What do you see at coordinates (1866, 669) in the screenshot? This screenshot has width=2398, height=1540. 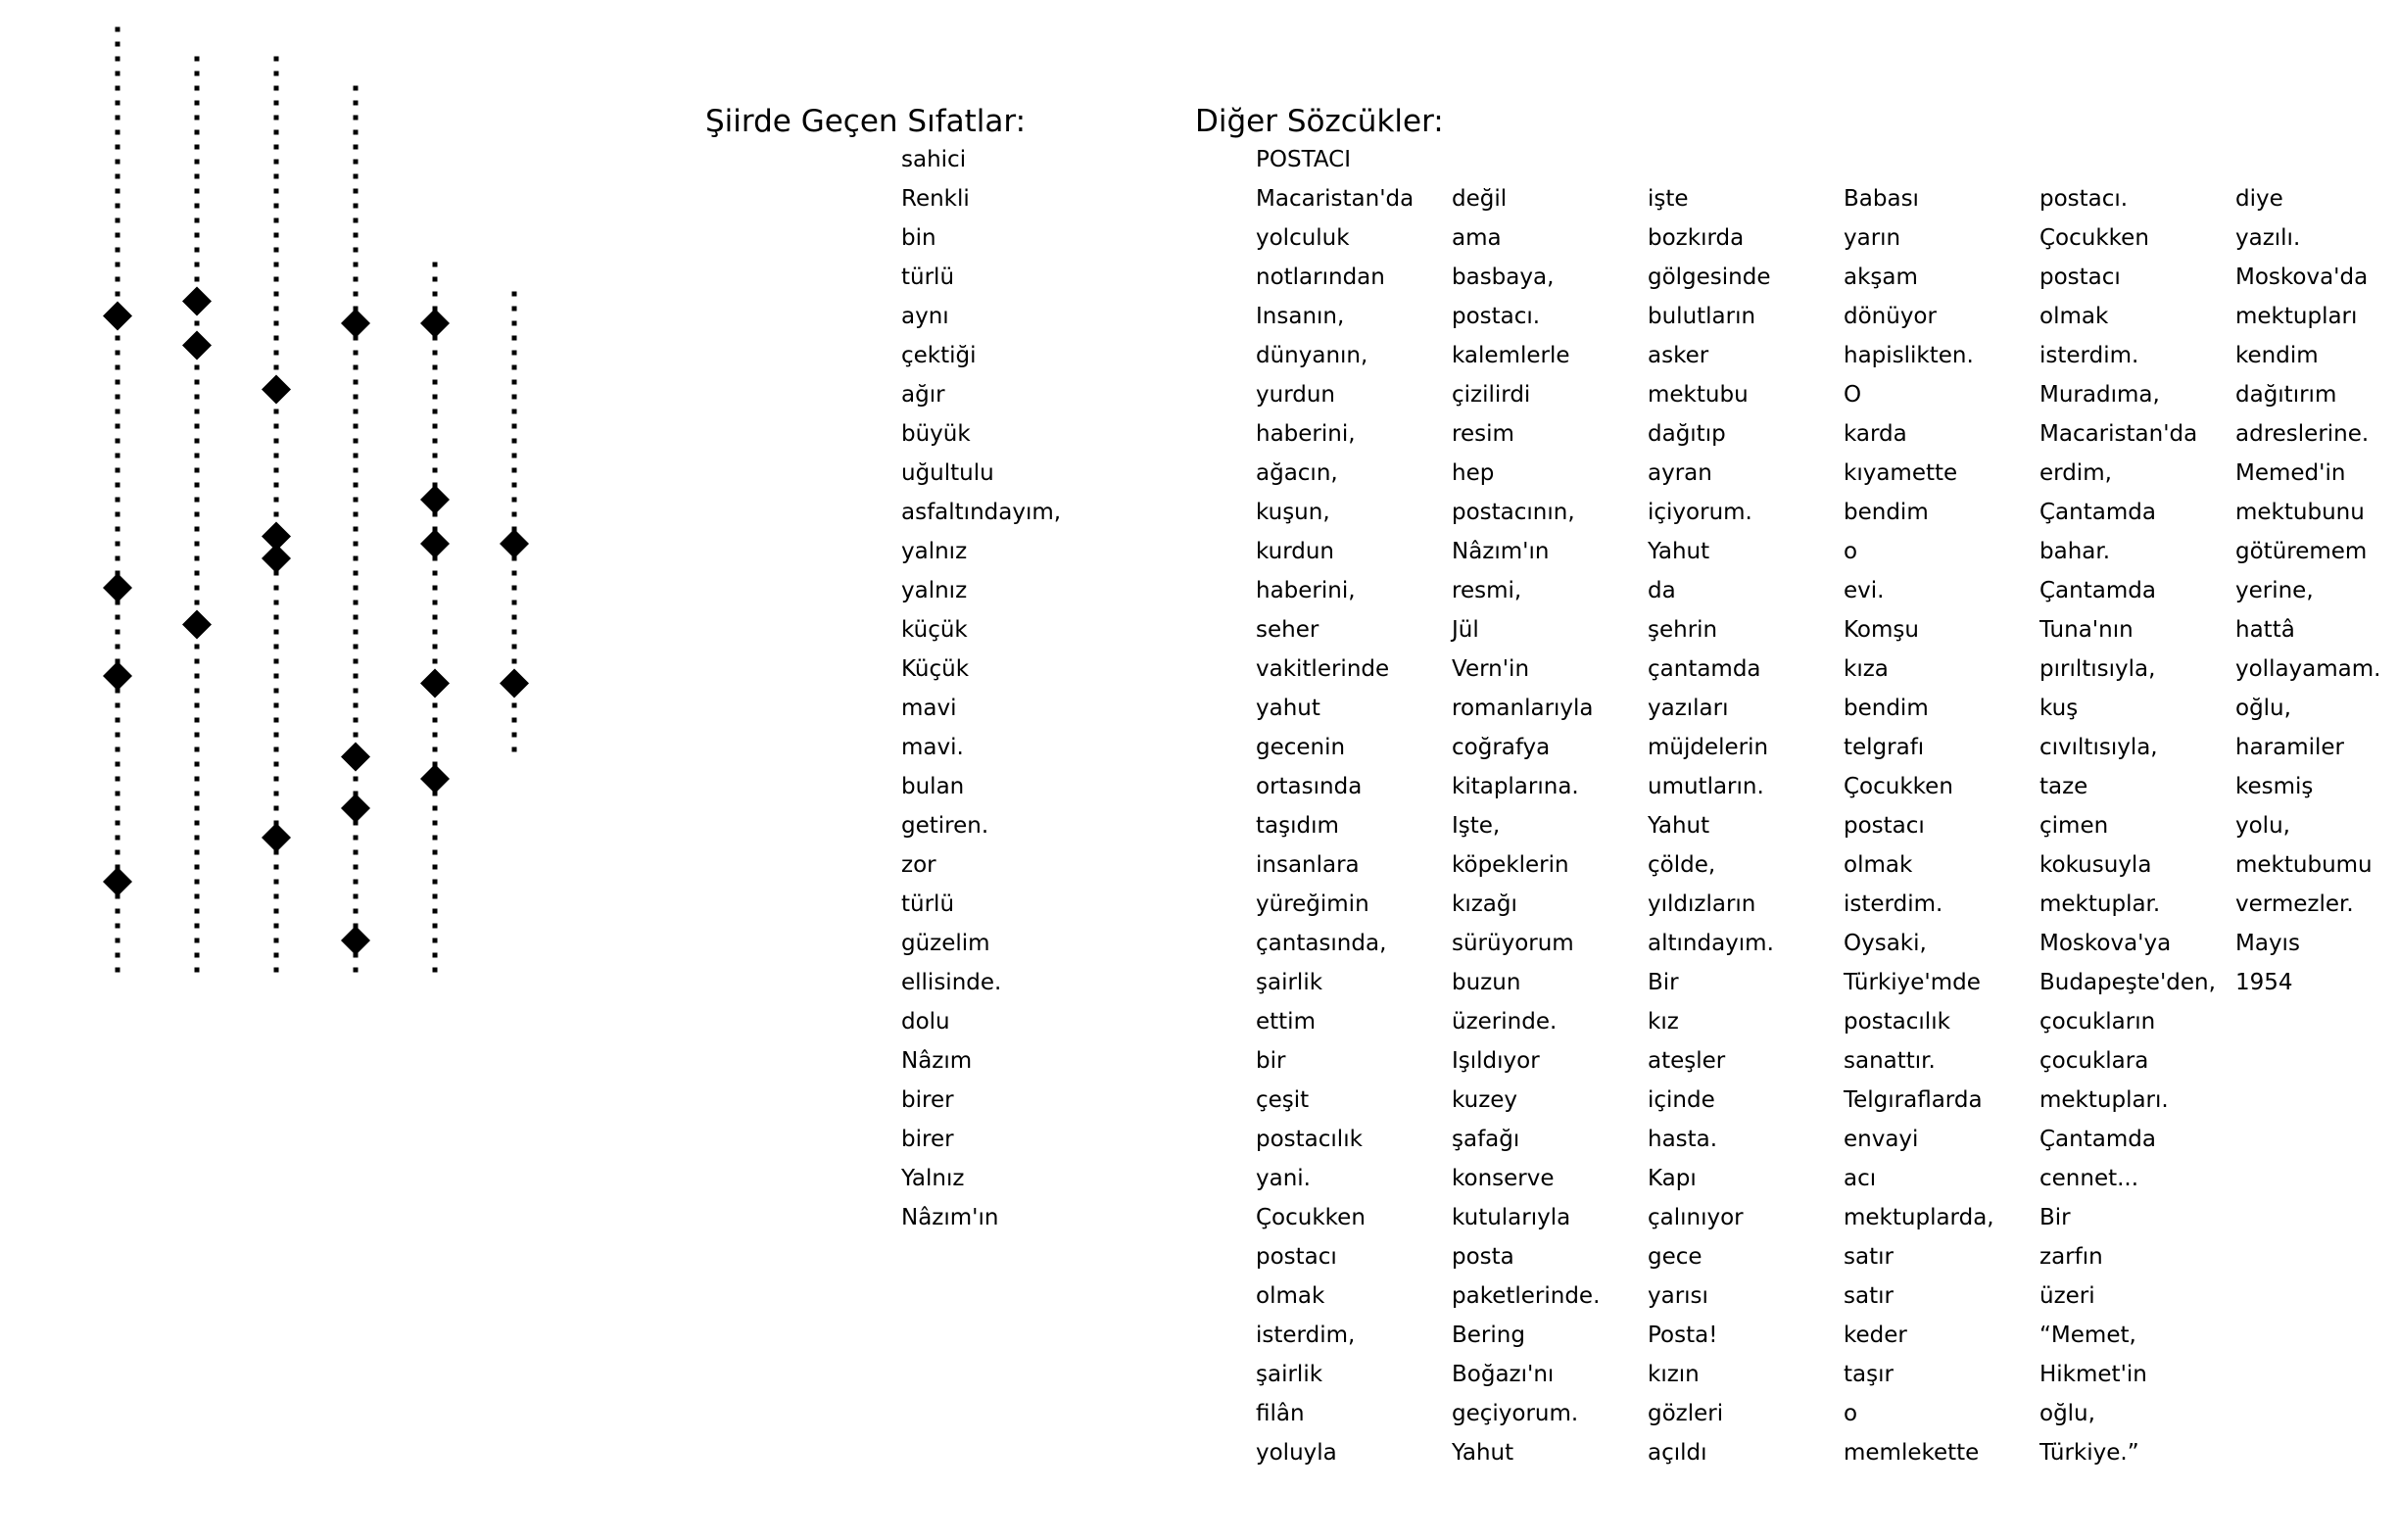 I see `word-item: kıza` at bounding box center [1866, 669].